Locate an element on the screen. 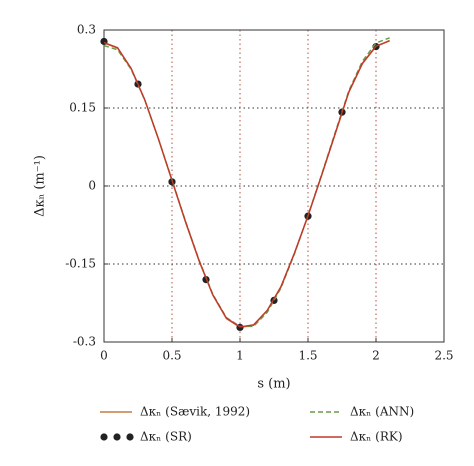  y-axis-label: Δκₙ (m⁻¹) is located at coordinates (40, 186).